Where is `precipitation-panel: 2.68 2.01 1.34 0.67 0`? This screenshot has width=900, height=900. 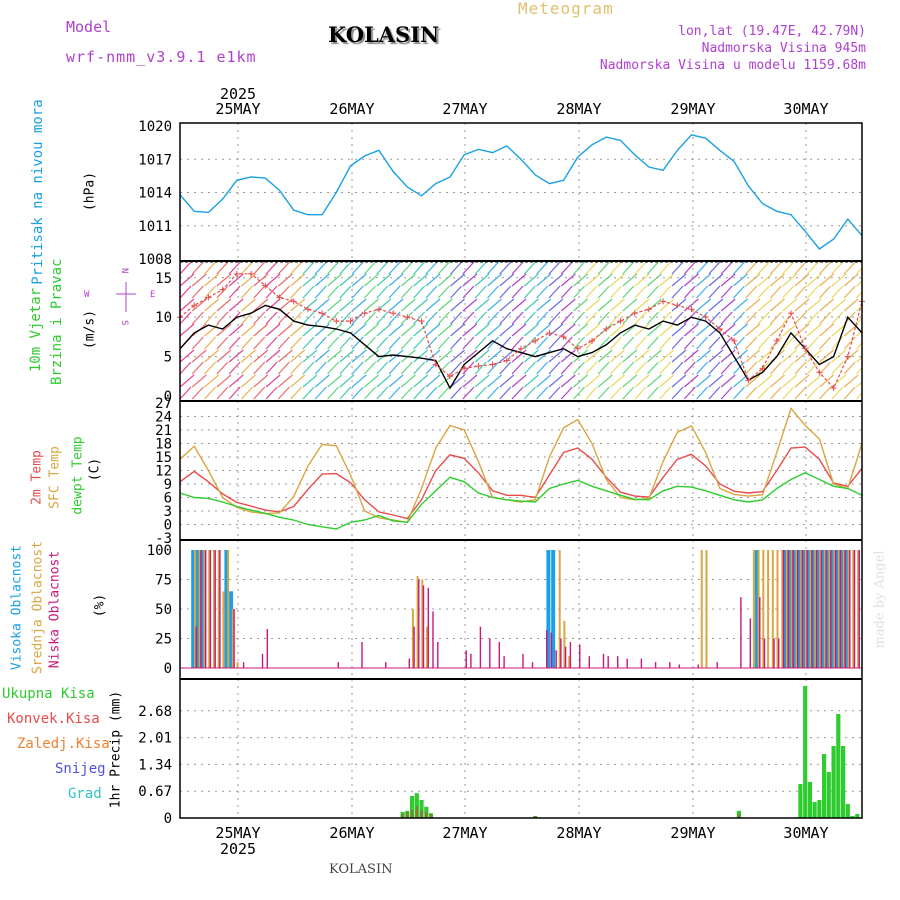
precipitation-panel: 2.68 2.01 1.34 0.67 0 is located at coordinates (500, 753).